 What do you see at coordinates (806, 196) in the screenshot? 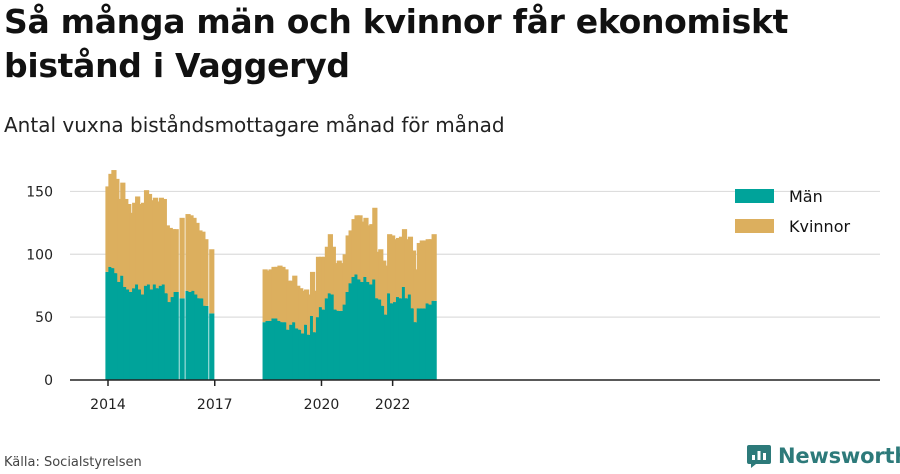
I see `legend-label-men: Män` at bounding box center [806, 196].